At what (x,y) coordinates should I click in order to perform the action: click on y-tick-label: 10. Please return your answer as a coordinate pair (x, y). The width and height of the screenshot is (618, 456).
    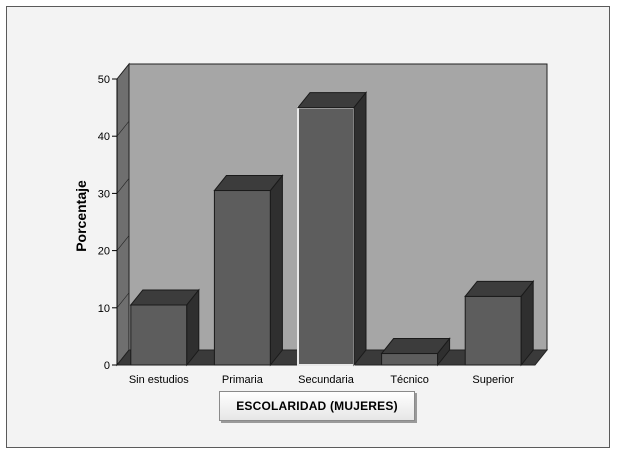
    Looking at the image, I should click on (104, 309).